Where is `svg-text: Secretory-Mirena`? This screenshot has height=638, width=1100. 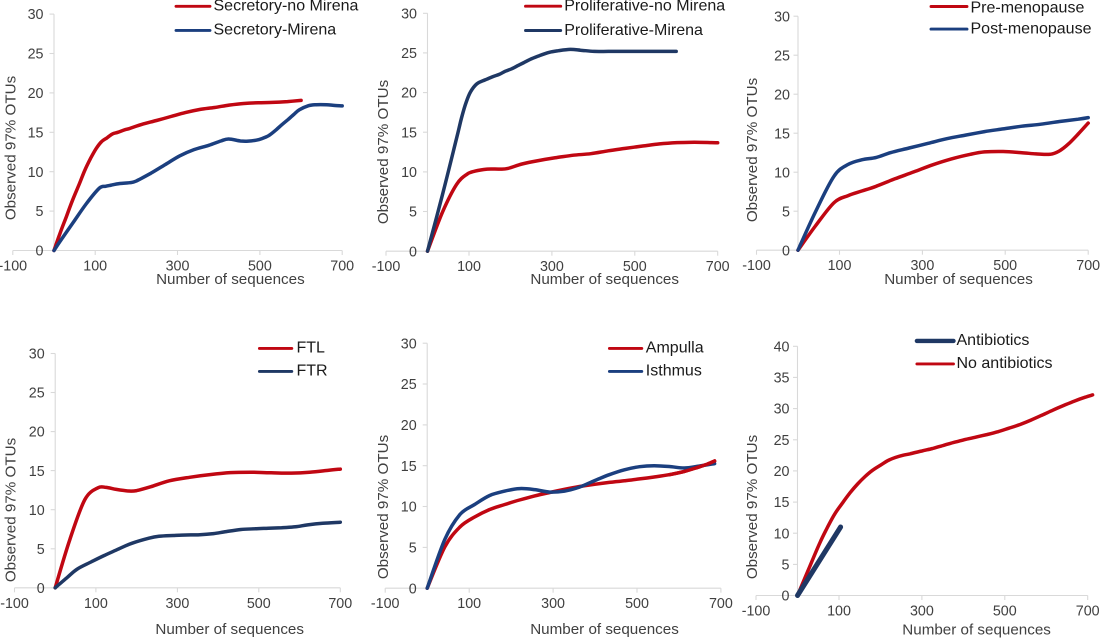
svg-text: Secretory-Mirena is located at coordinates (275, 30).